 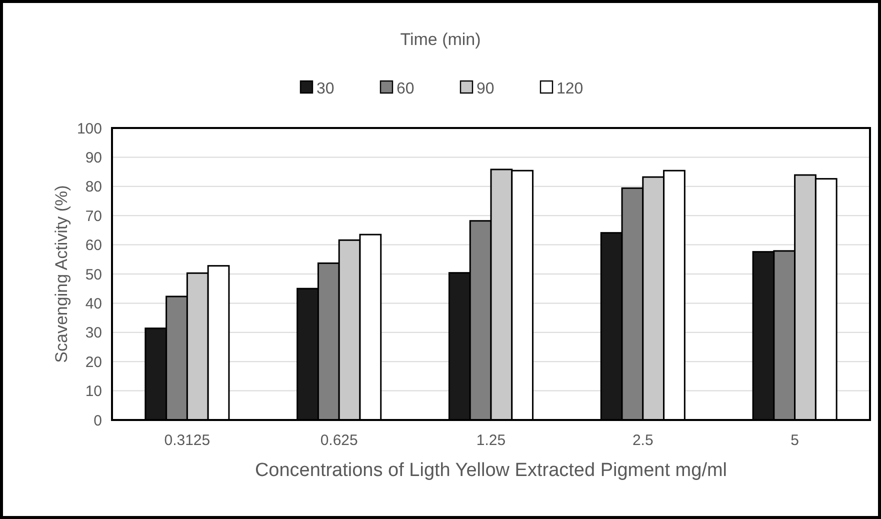 I want to click on x-tick-label: 0.625, so click(x=339, y=440).